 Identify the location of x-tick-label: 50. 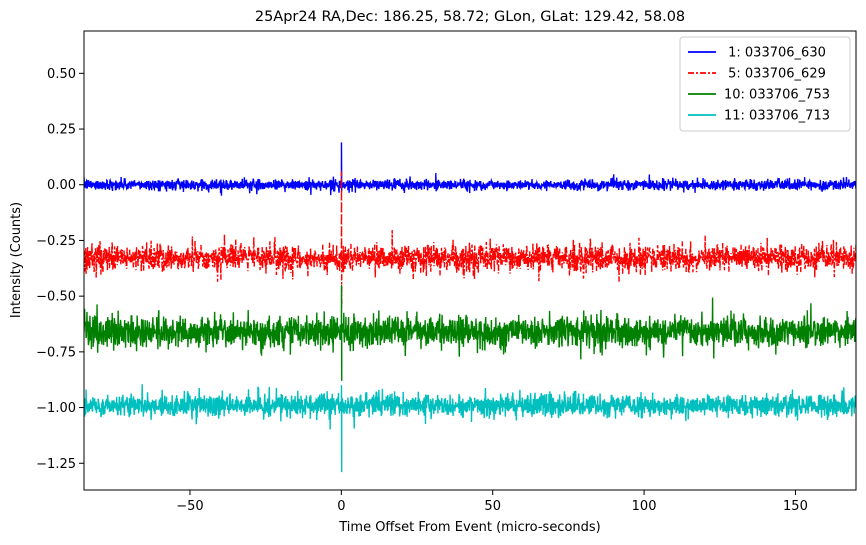
(492, 506).